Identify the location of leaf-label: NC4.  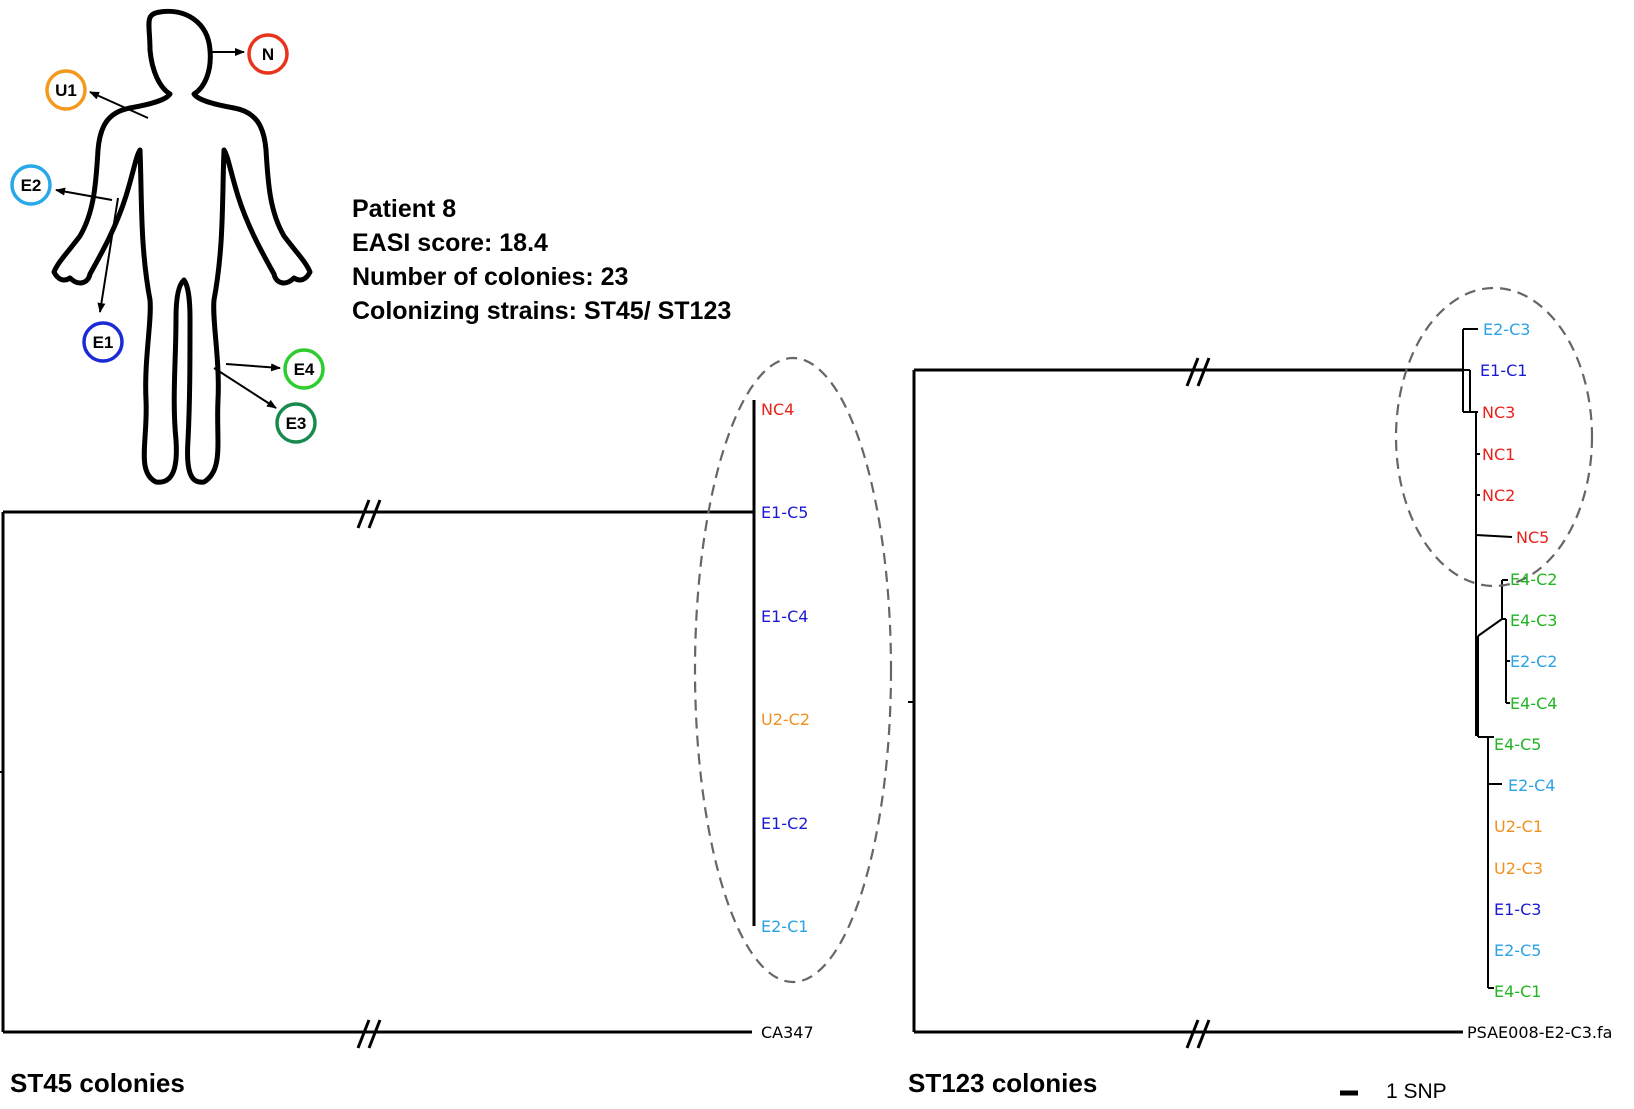
(777, 409).